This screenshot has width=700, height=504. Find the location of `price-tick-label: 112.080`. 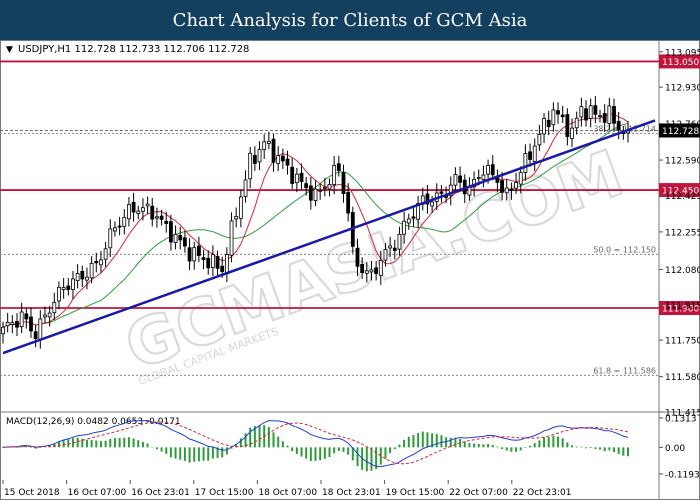

price-tick-label: 112.080 is located at coordinates (682, 271).